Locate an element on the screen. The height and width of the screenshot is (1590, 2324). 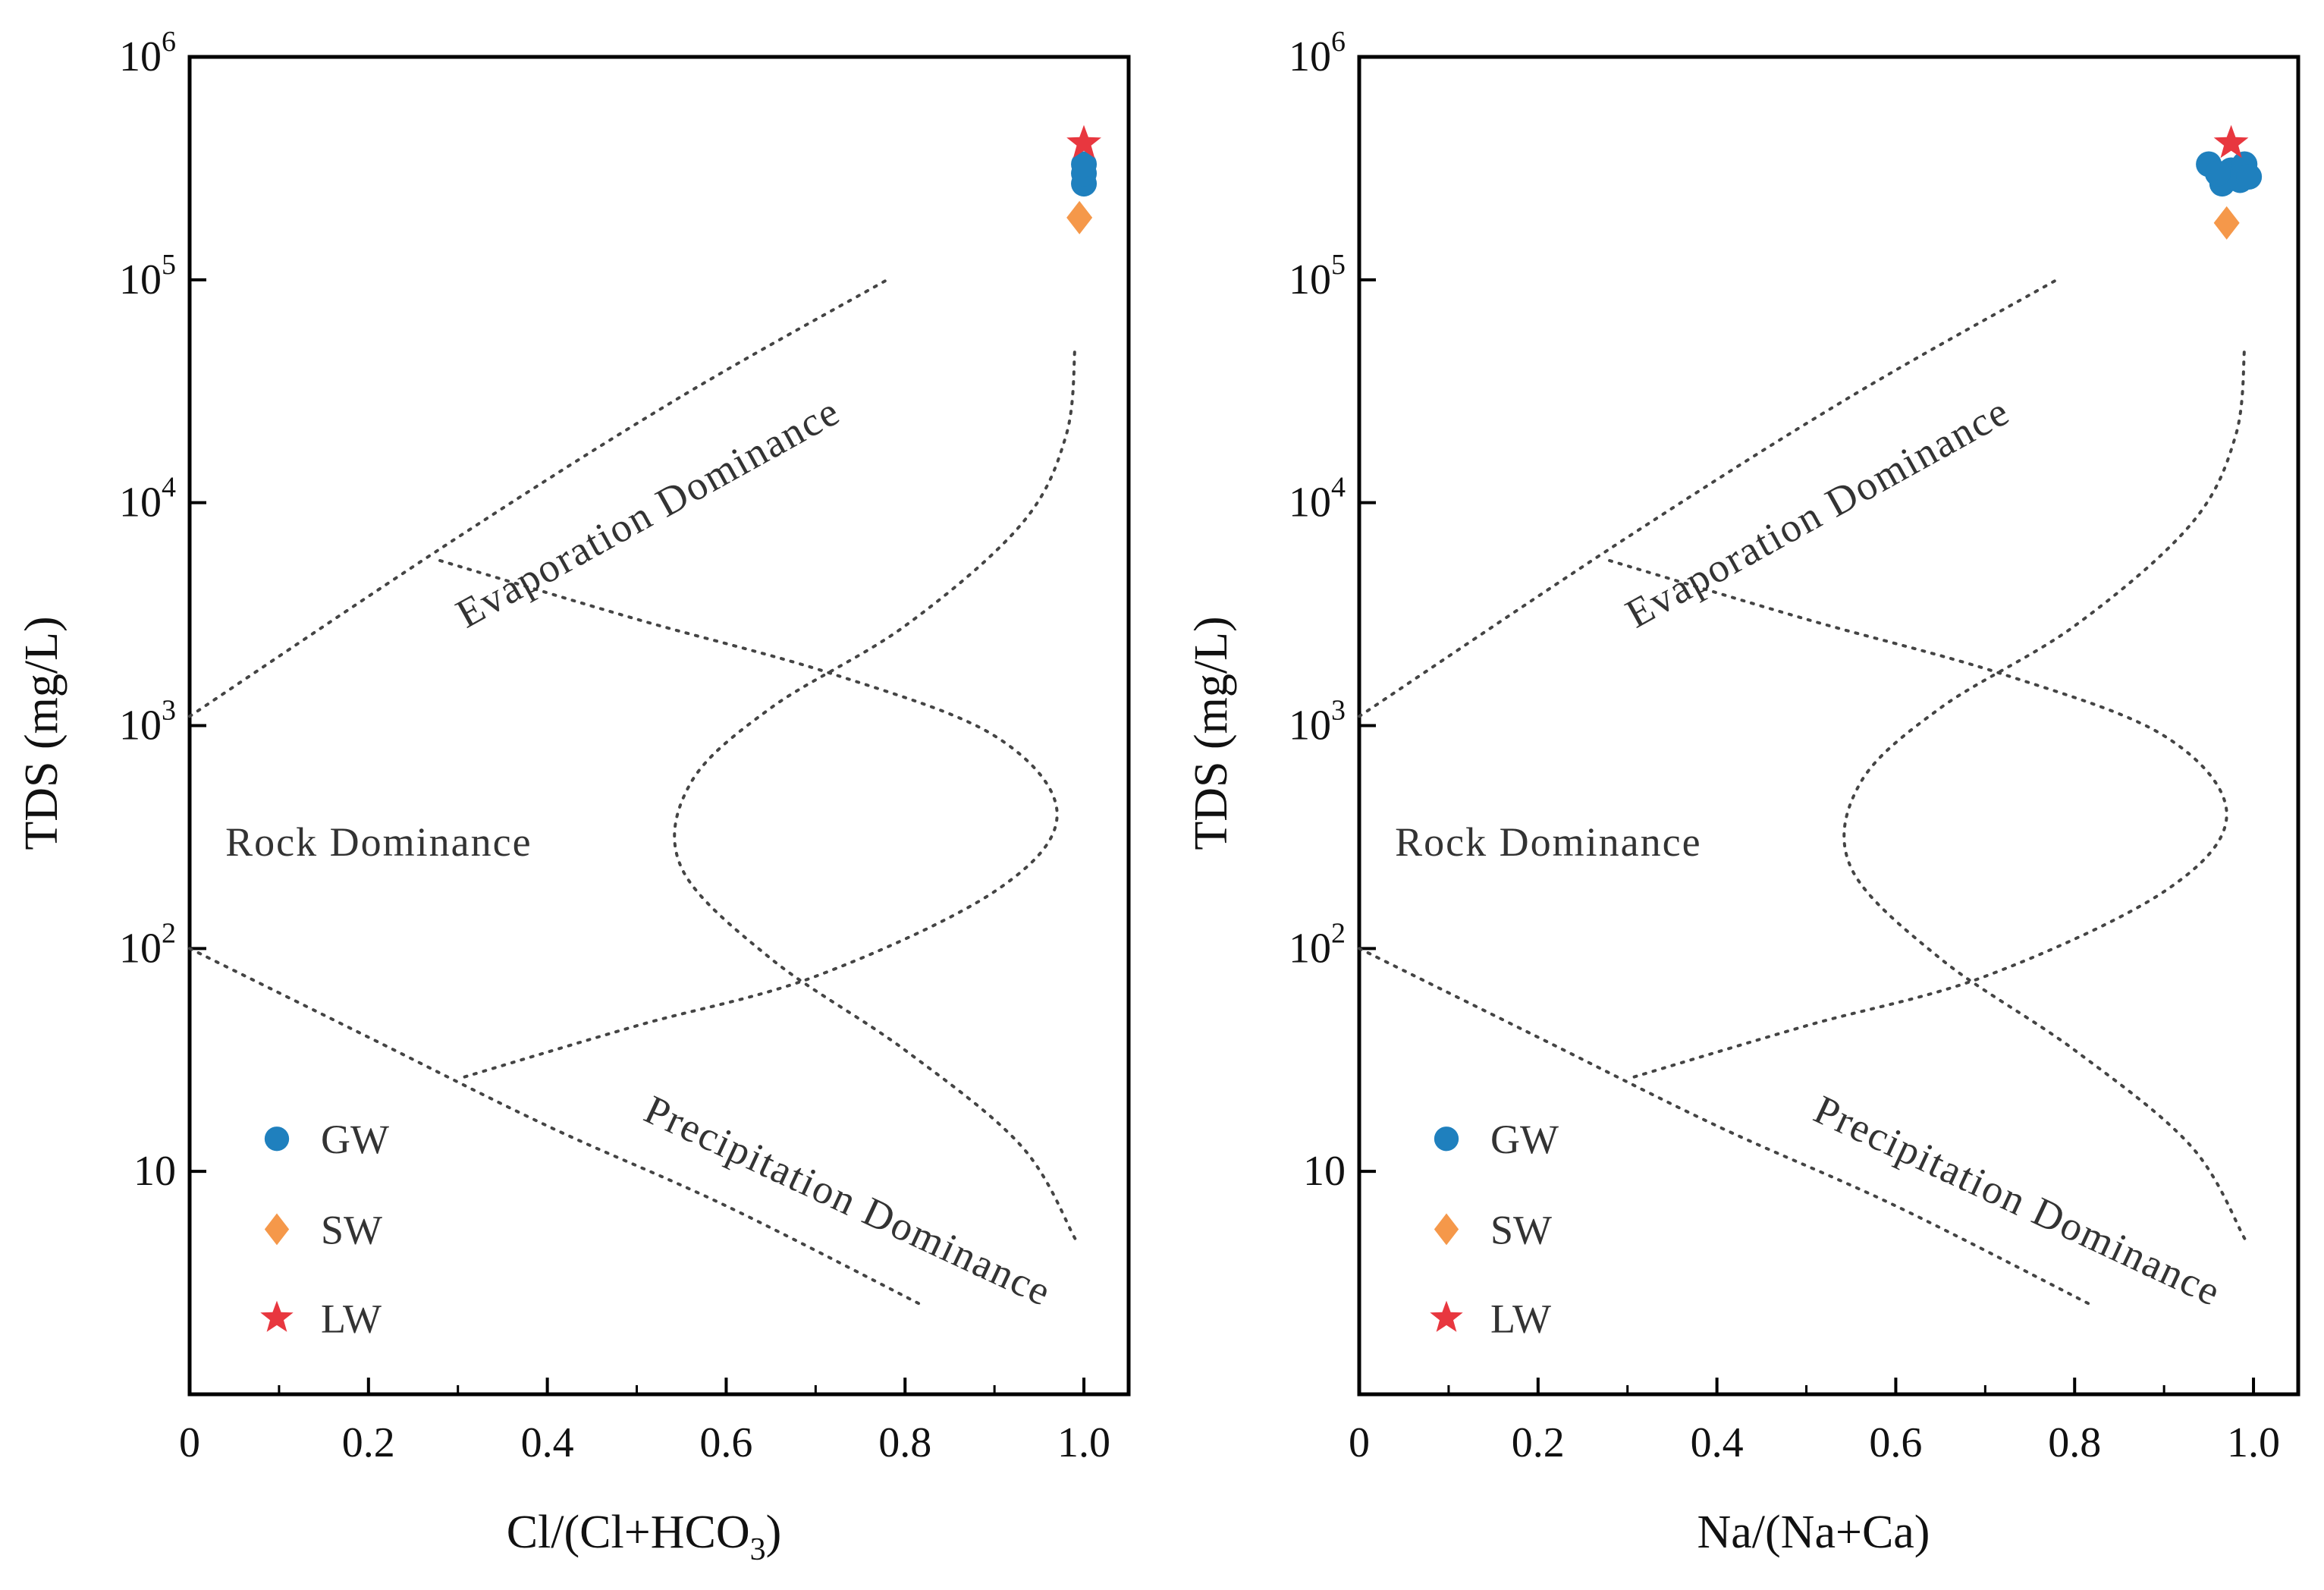
x-axis-title-main: Na/(Na+Ca) is located at coordinates (1813, 1532).